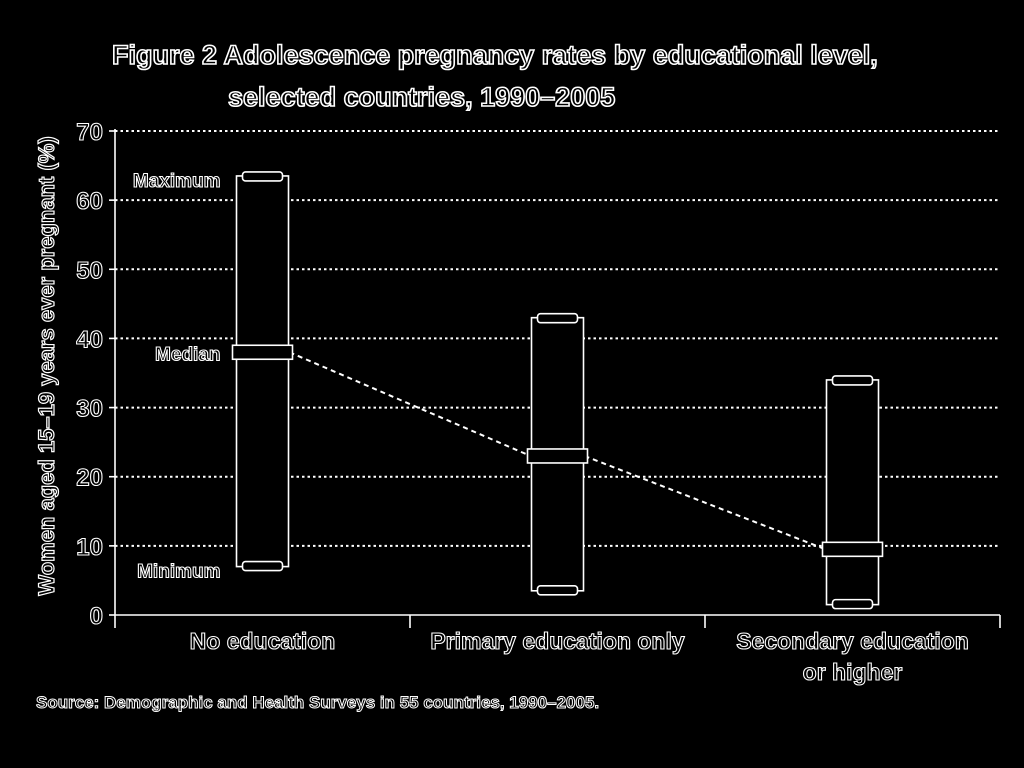  I want to click on annotation-median: Median, so click(187, 354).